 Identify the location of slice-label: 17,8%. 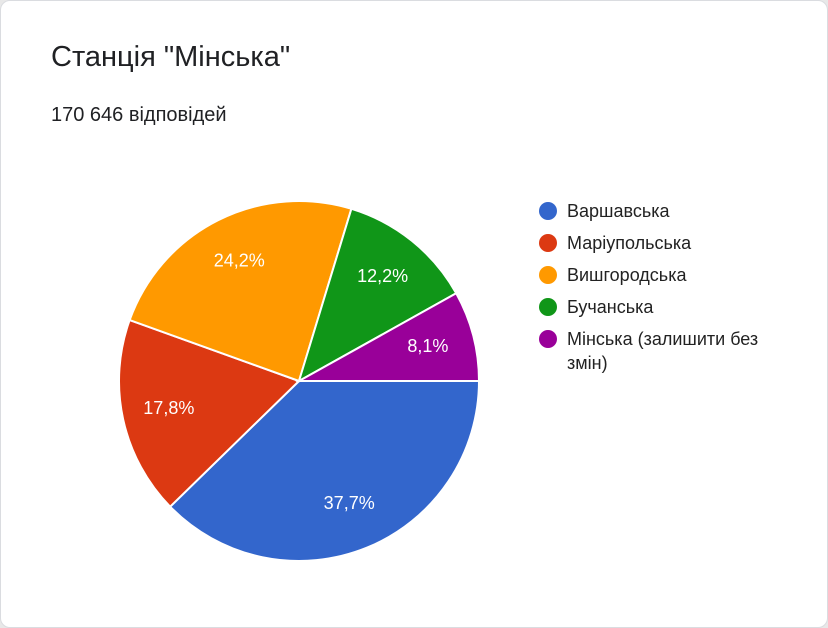
(168, 408).